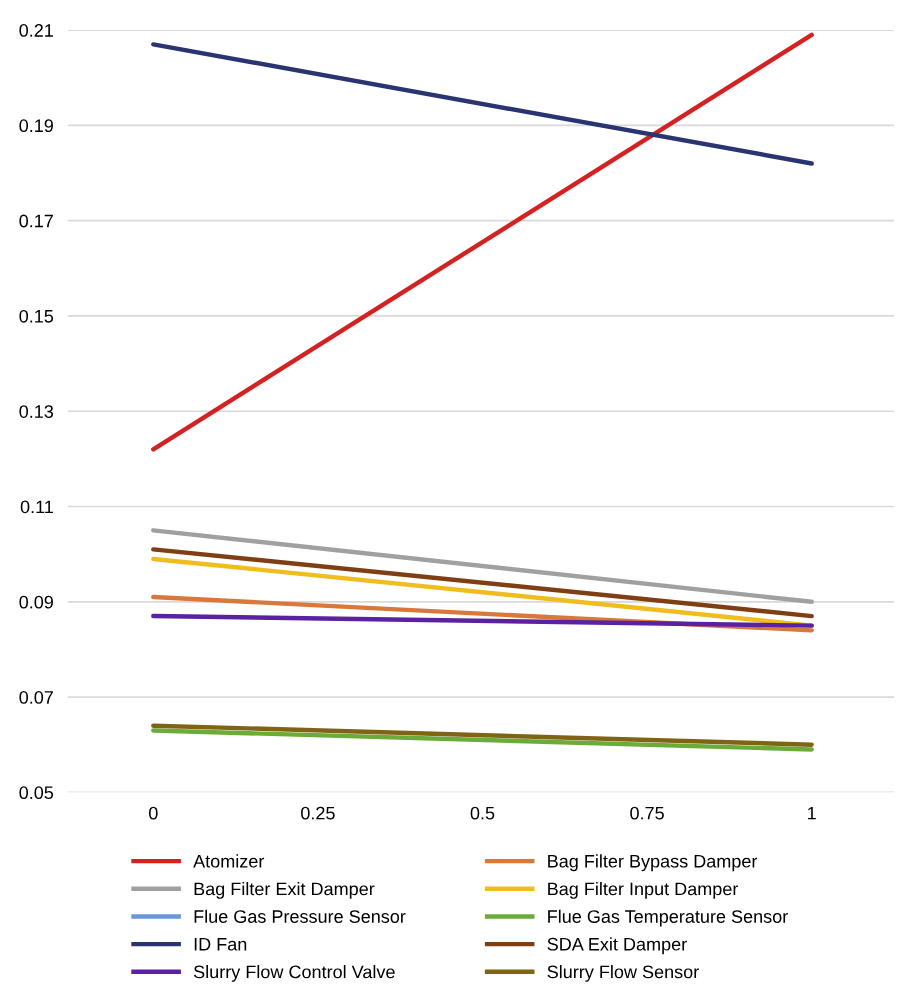  What do you see at coordinates (653, 863) in the screenshot?
I see `legend-label: Bag Filter Bypass Damper` at bounding box center [653, 863].